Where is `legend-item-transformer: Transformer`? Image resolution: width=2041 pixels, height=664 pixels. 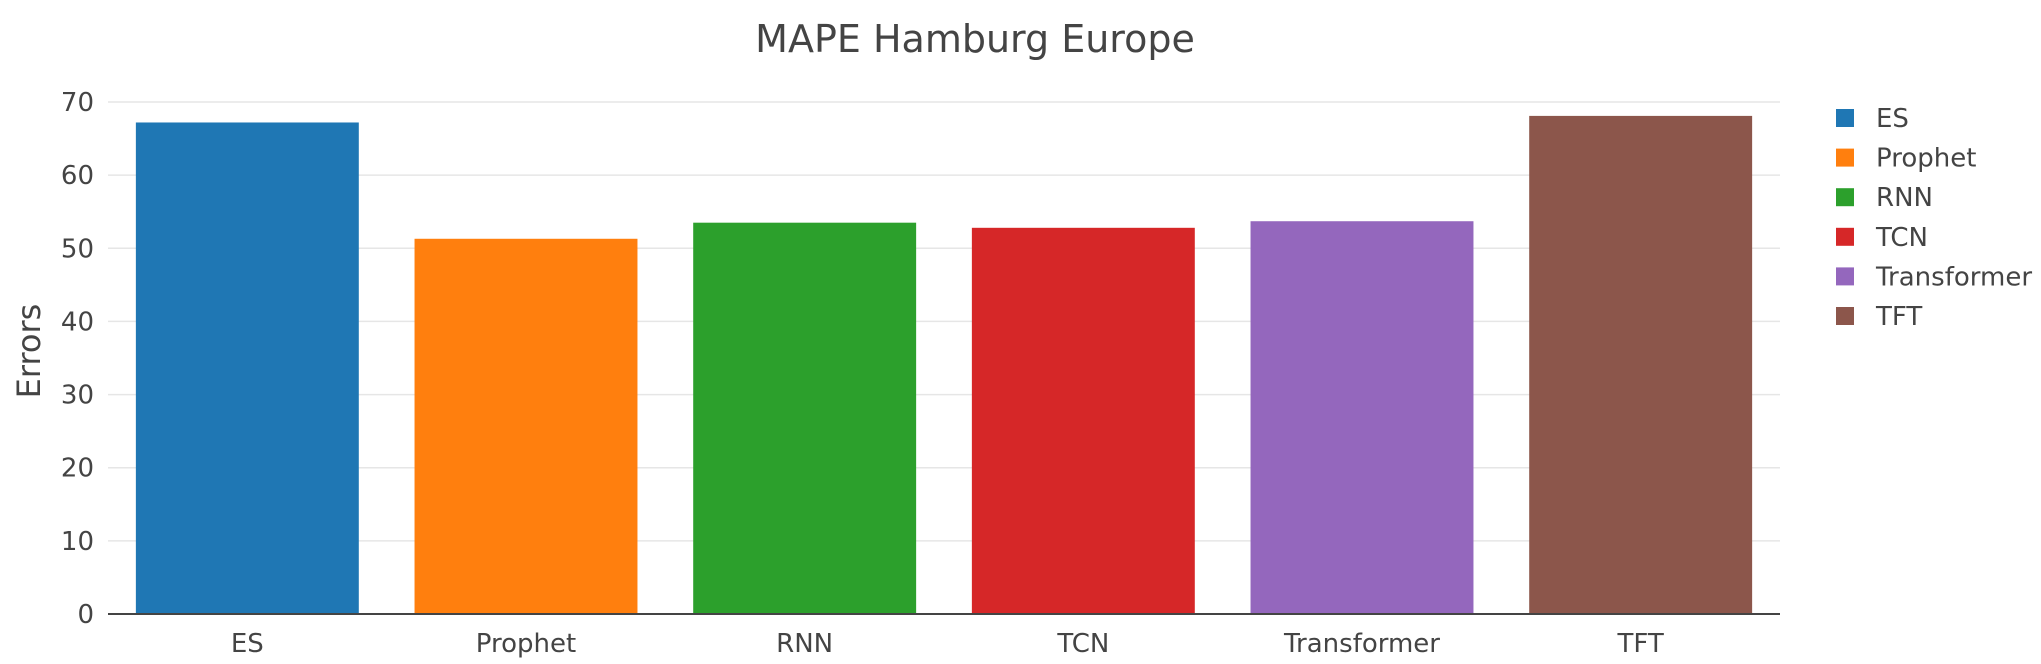 legend-item-transformer: Transformer is located at coordinates (1934, 277).